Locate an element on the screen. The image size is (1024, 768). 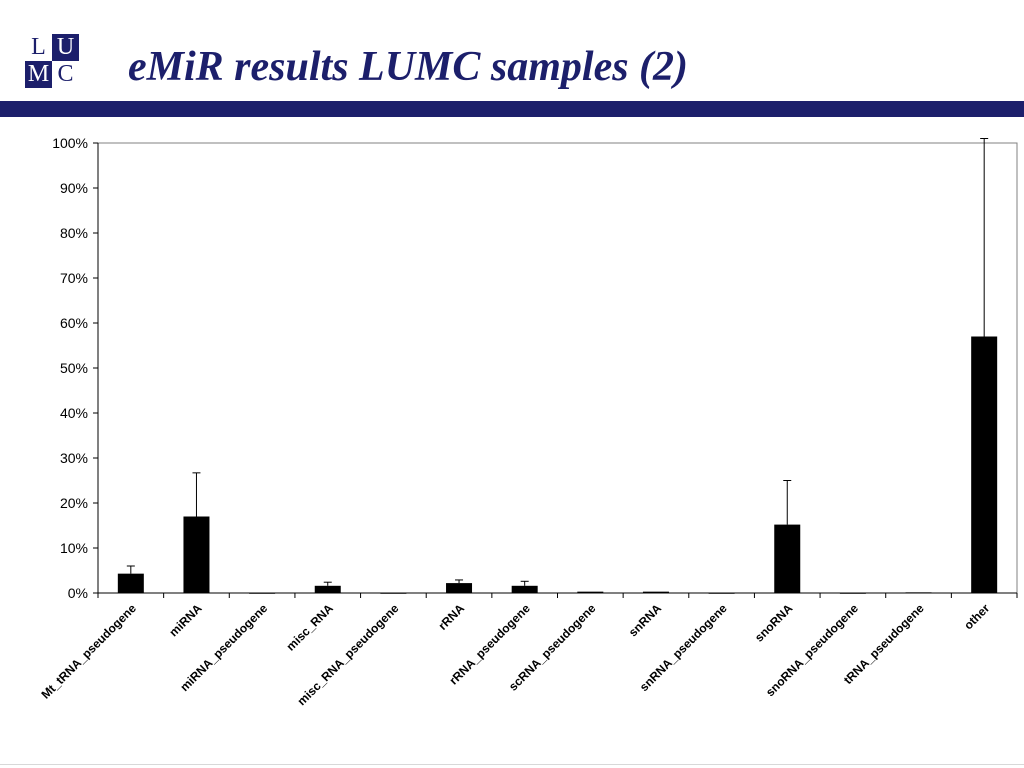
x-tick-label: misc_RNA is located at coordinates (310, 627).